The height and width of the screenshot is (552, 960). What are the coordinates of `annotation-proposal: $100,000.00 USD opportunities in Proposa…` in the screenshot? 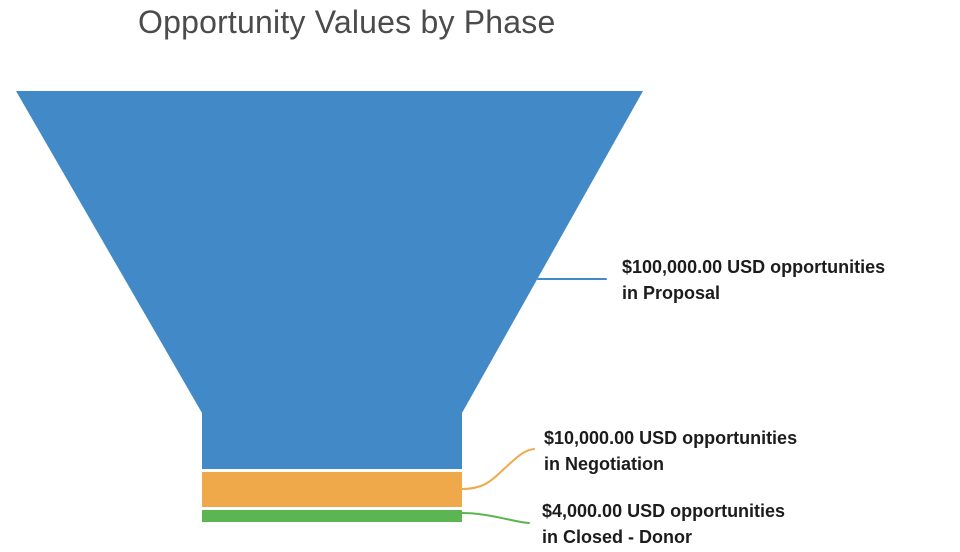 It's located at (753, 280).